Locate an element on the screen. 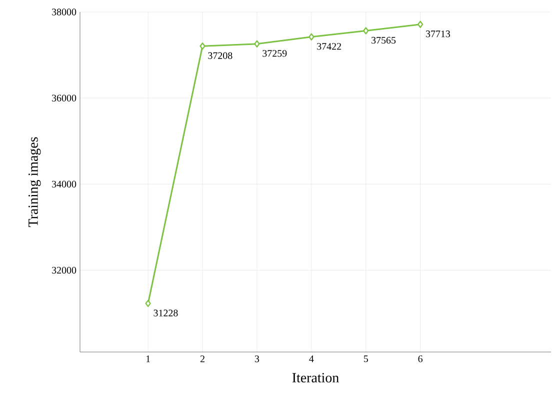  x-tick-label: 6 is located at coordinates (420, 359).